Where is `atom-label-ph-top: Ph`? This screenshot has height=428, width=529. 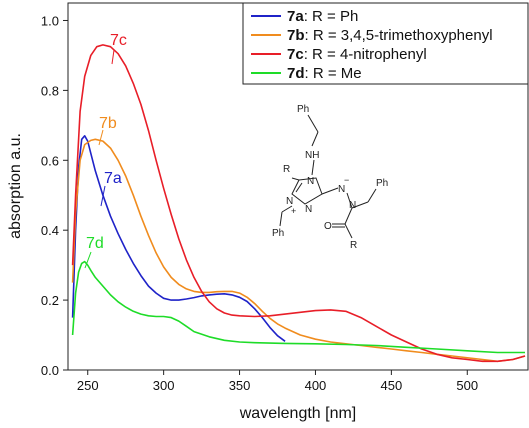 atom-label-ph-top: Ph is located at coordinates (303, 109).